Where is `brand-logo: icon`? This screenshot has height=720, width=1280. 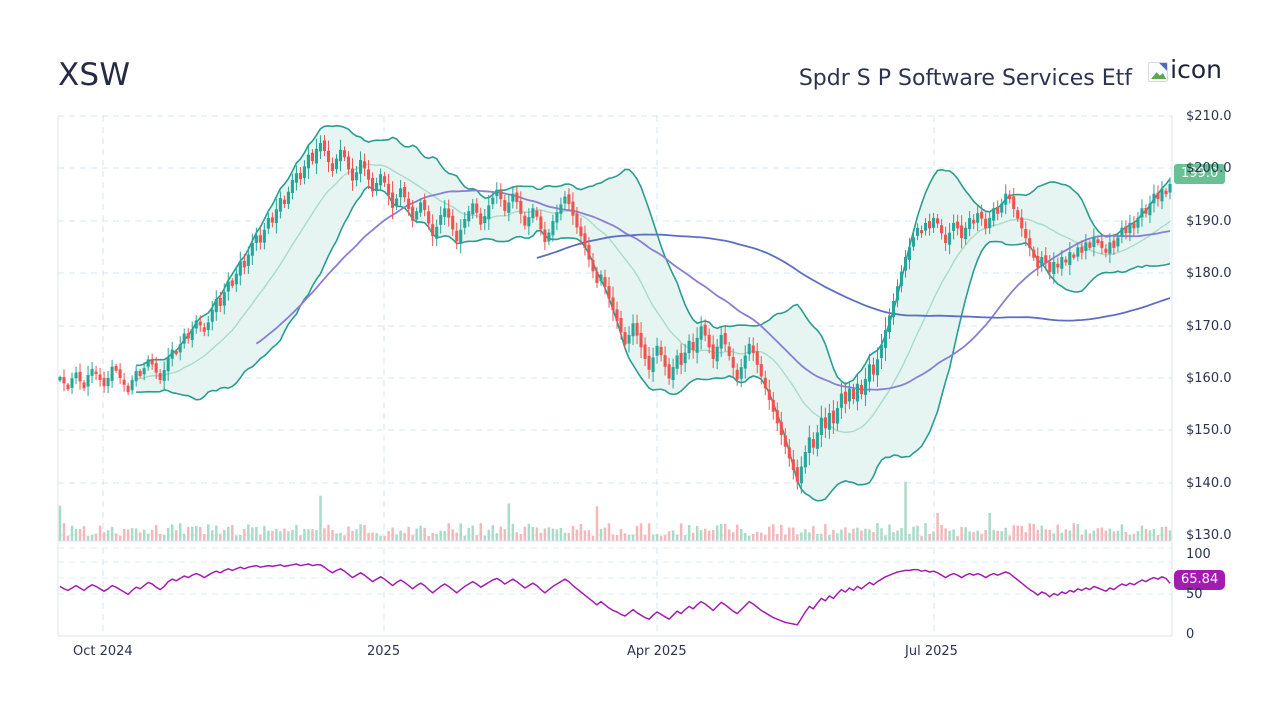 brand-logo: icon is located at coordinates (1185, 69).